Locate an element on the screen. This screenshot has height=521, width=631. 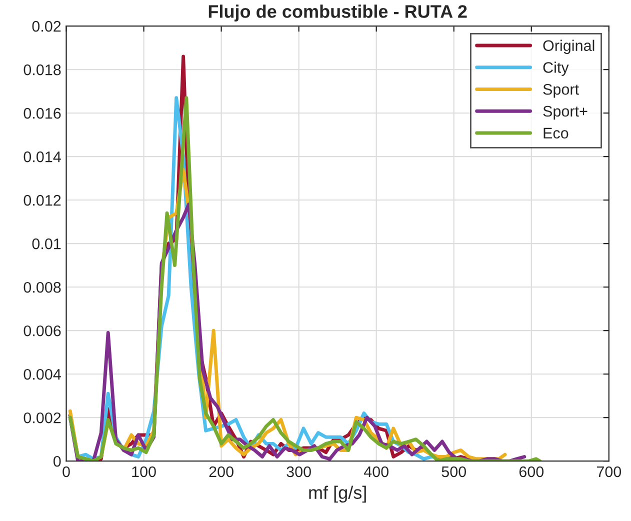
x-tick-label: 200 is located at coordinates (221, 472).